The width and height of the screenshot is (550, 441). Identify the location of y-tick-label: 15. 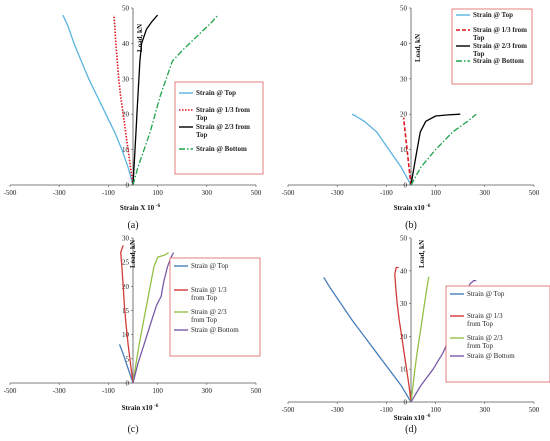
(126, 311).